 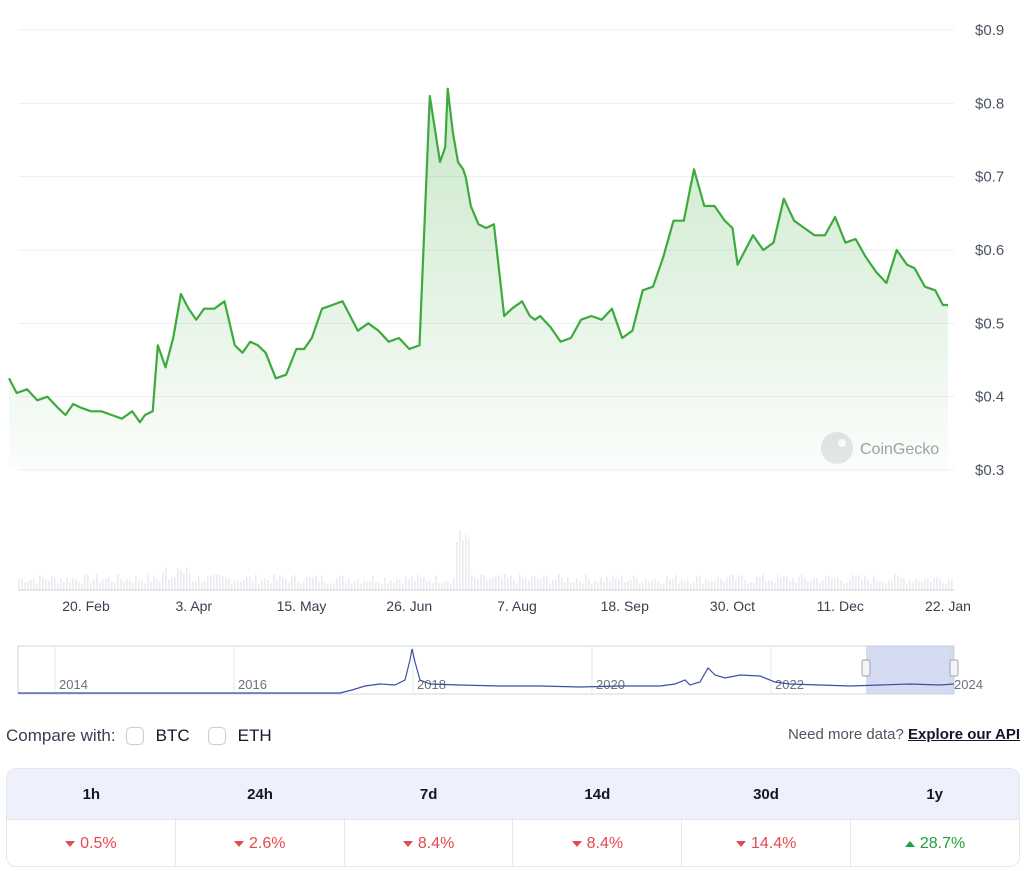 I want to click on compare-btc-option: BTC, so click(x=157, y=736).